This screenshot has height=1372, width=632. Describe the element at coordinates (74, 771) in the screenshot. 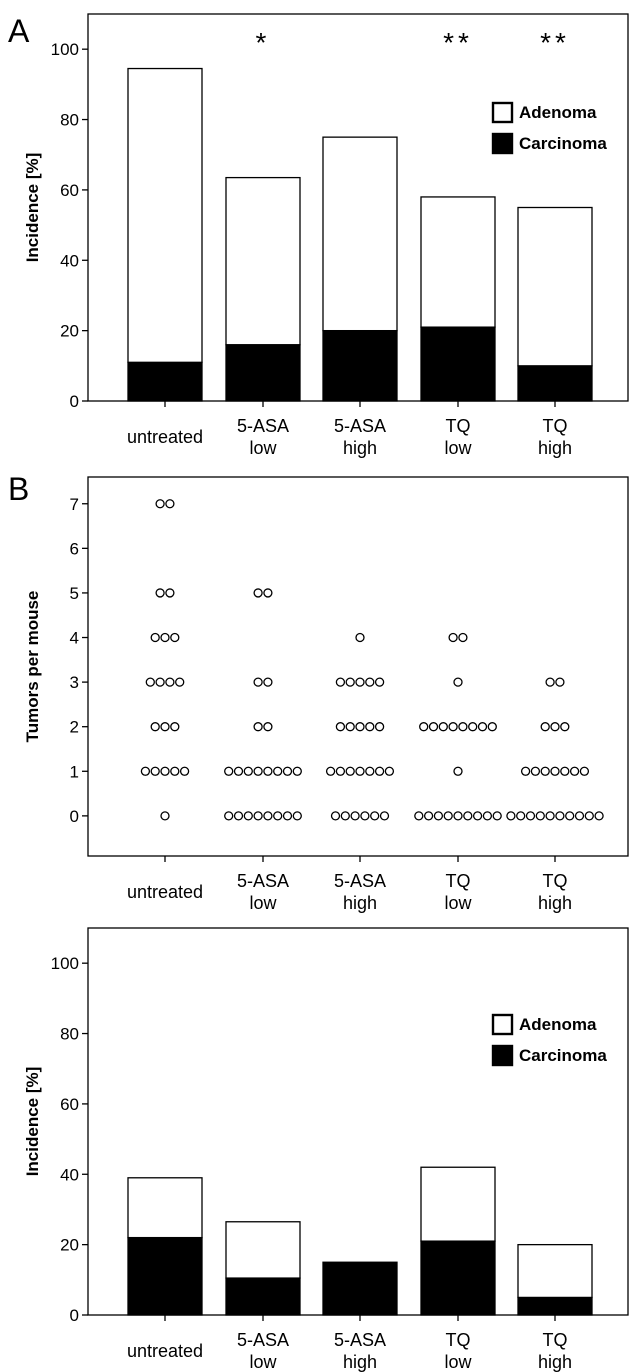

I see `y-tick-label: 1` at that location.